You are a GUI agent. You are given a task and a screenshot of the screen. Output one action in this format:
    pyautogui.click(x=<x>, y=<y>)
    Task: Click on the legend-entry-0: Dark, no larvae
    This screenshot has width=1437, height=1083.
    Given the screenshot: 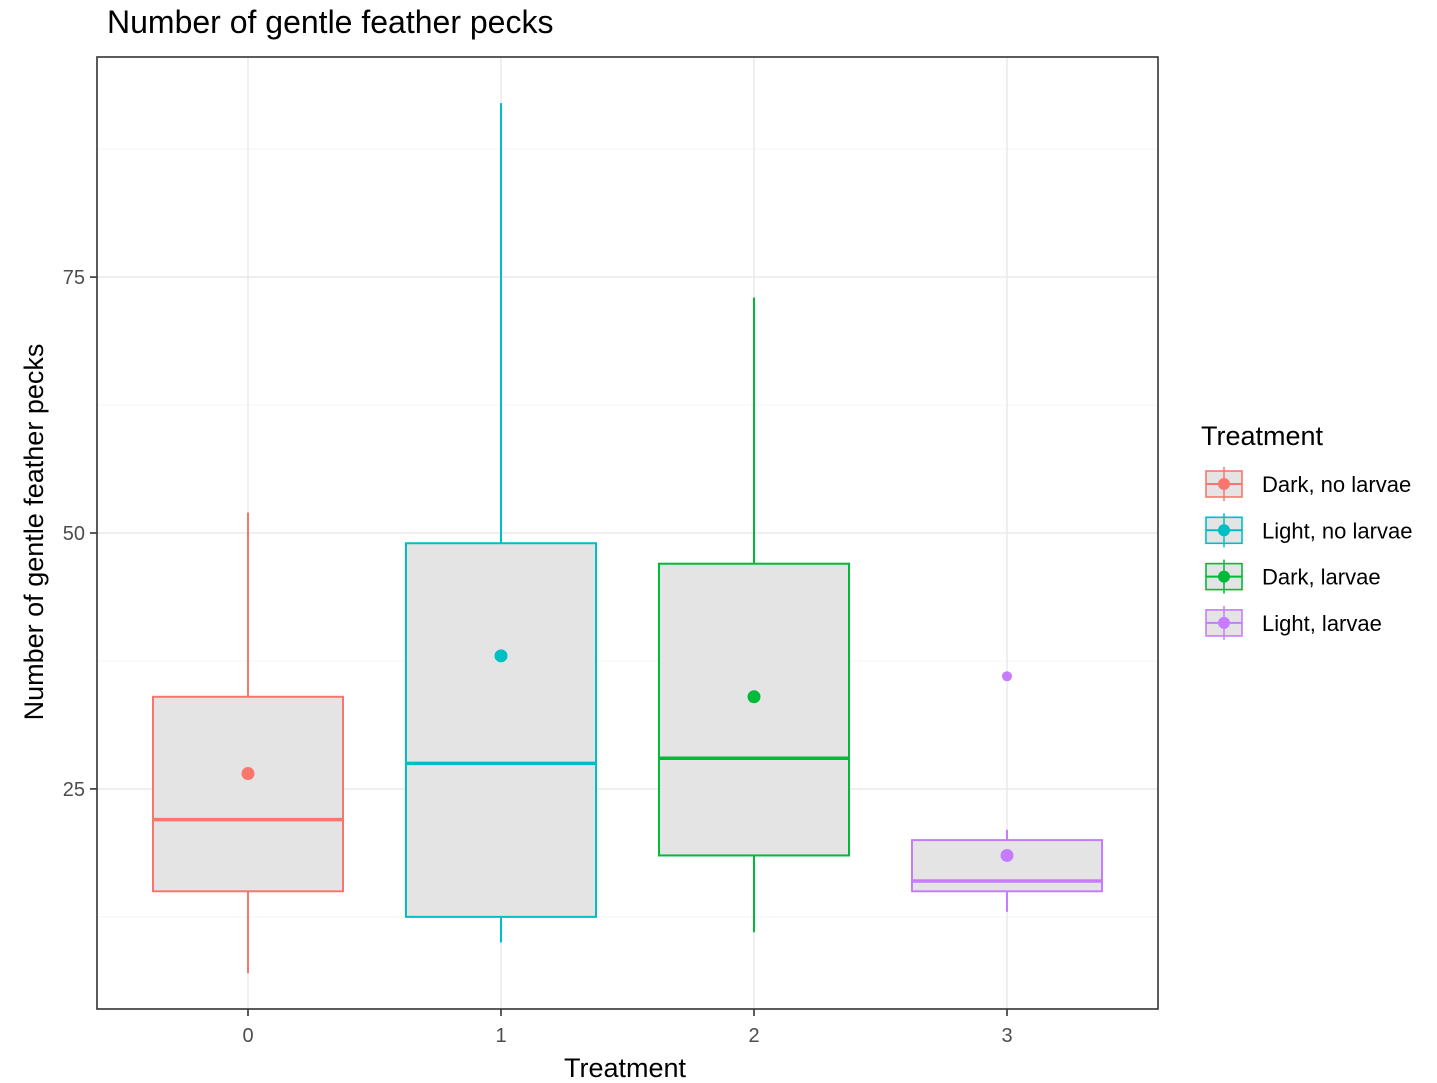 What is the action you would take?
    pyautogui.click(x=1308, y=484)
    